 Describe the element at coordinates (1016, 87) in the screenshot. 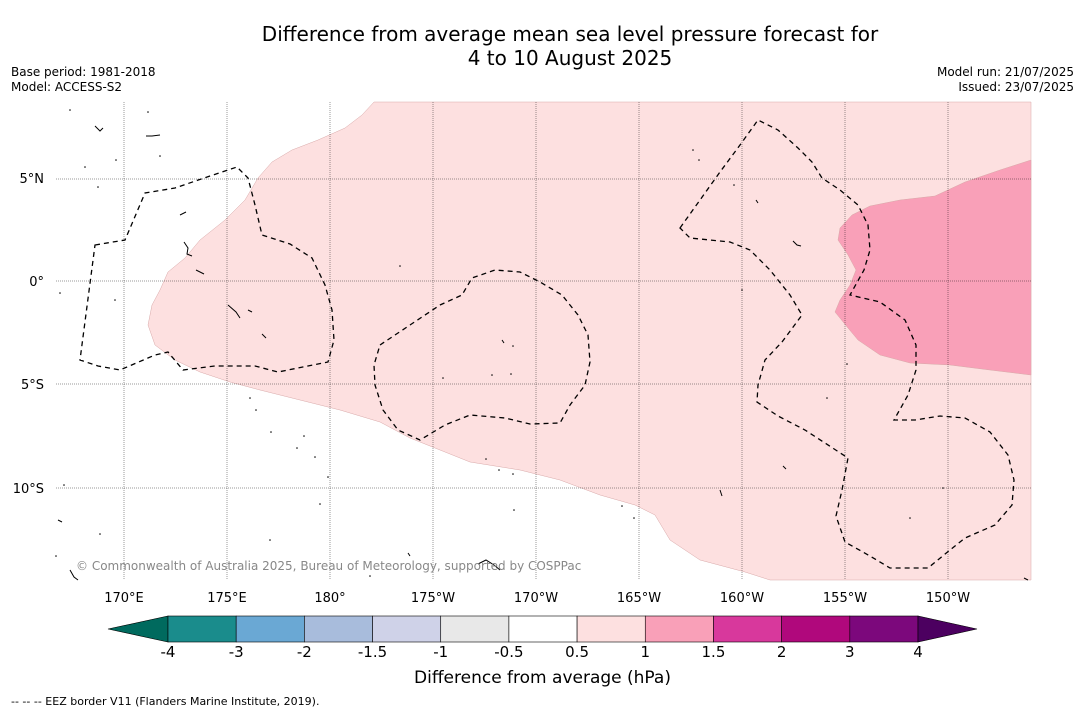

I see `issued-date: Issued: 23/07/2025` at that location.